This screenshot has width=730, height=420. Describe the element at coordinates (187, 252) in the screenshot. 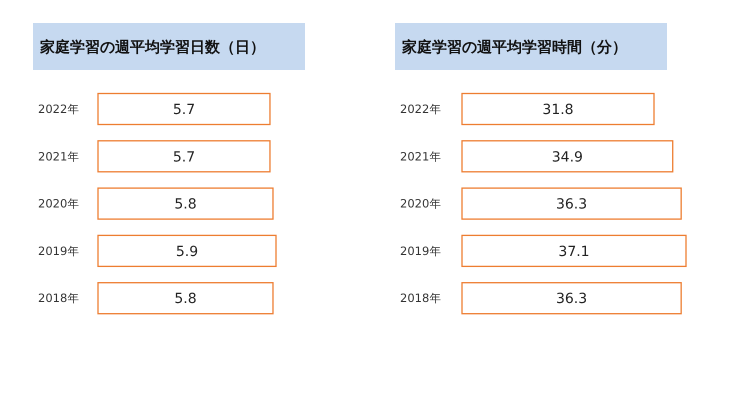

I see `data-label: 5.9` at that location.